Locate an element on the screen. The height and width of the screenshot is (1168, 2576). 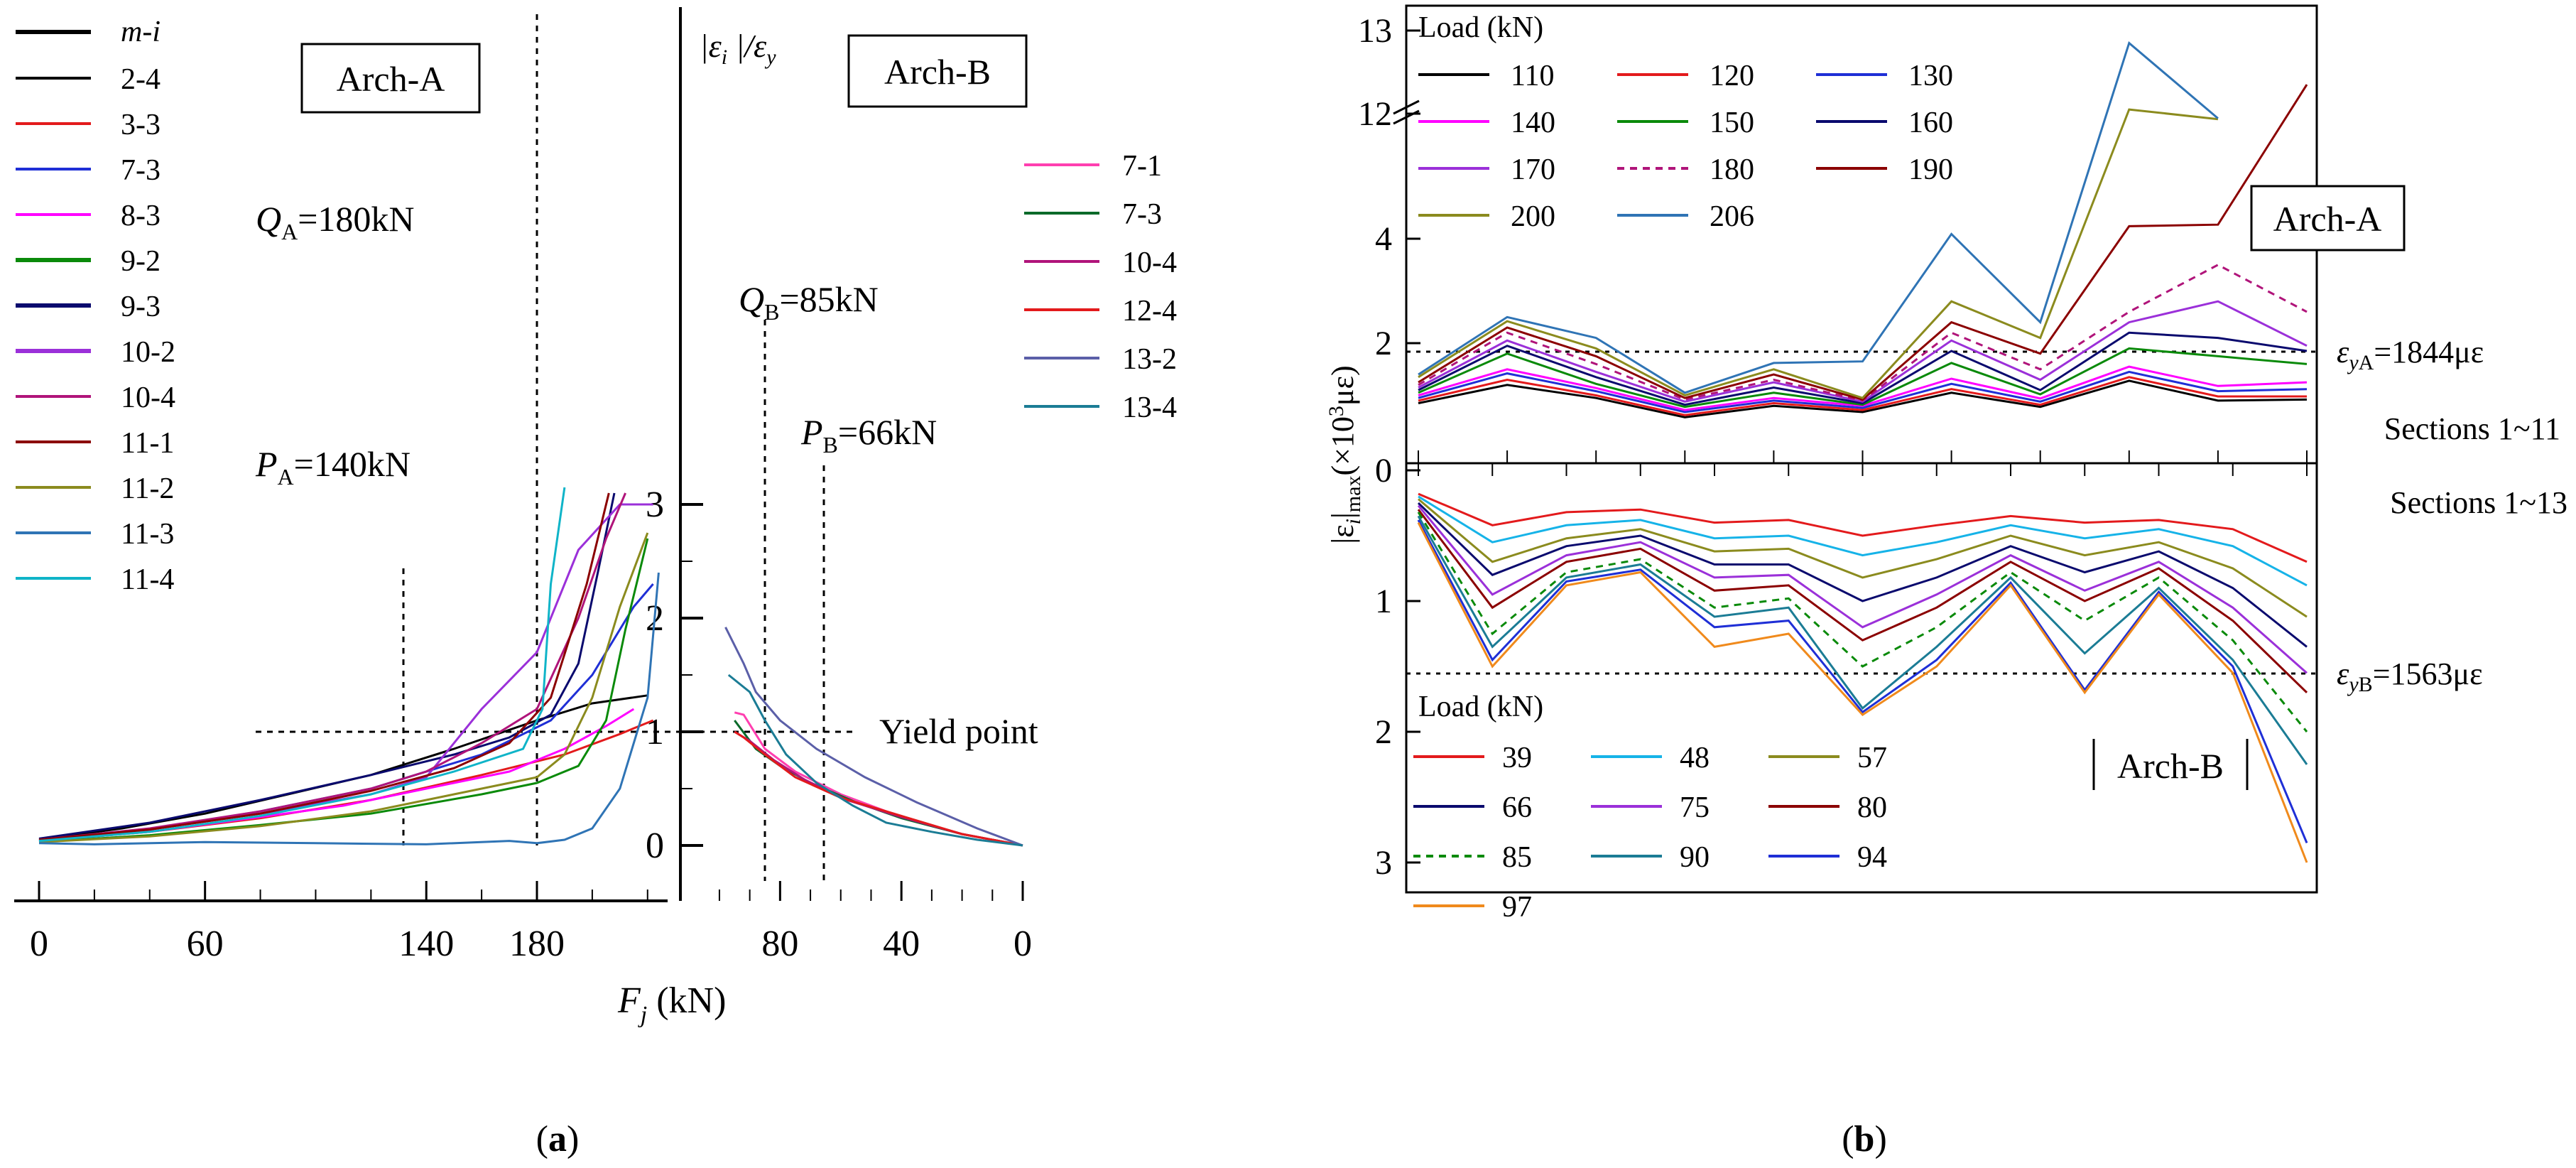
b-top-legend-label-170: 170 is located at coordinates (1533, 169).